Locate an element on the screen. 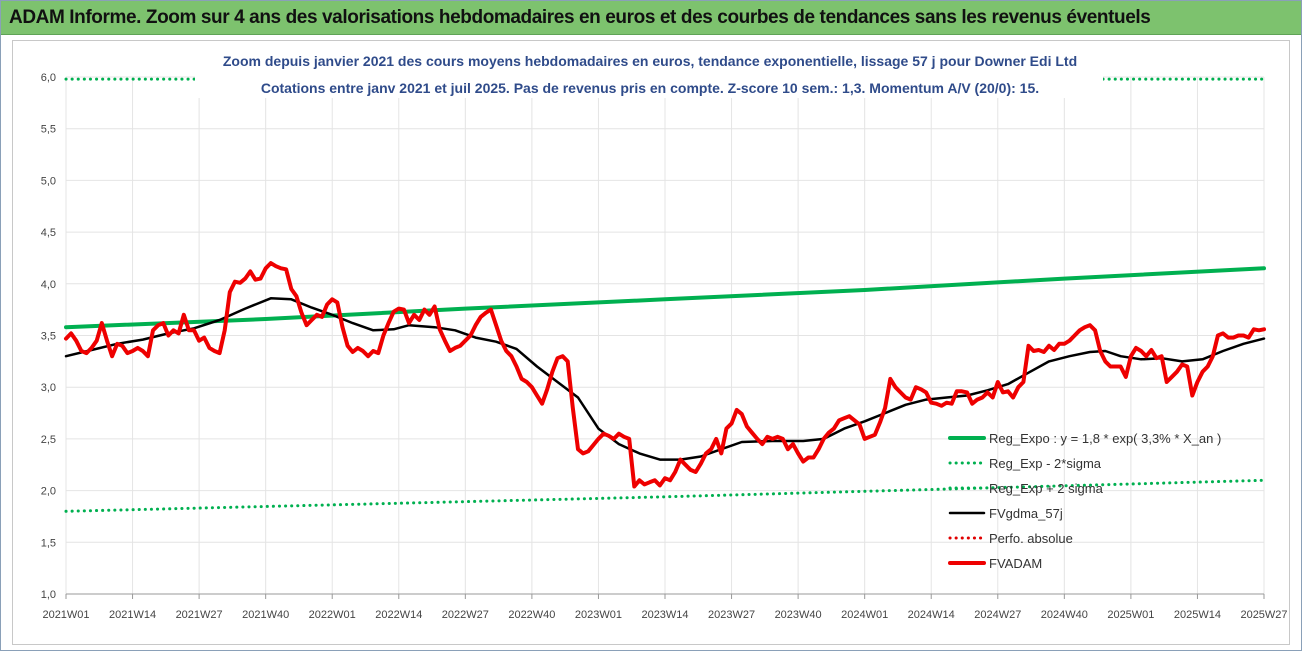 The image size is (1304, 653). x-tick-label: 2023W40 is located at coordinates (798, 615).